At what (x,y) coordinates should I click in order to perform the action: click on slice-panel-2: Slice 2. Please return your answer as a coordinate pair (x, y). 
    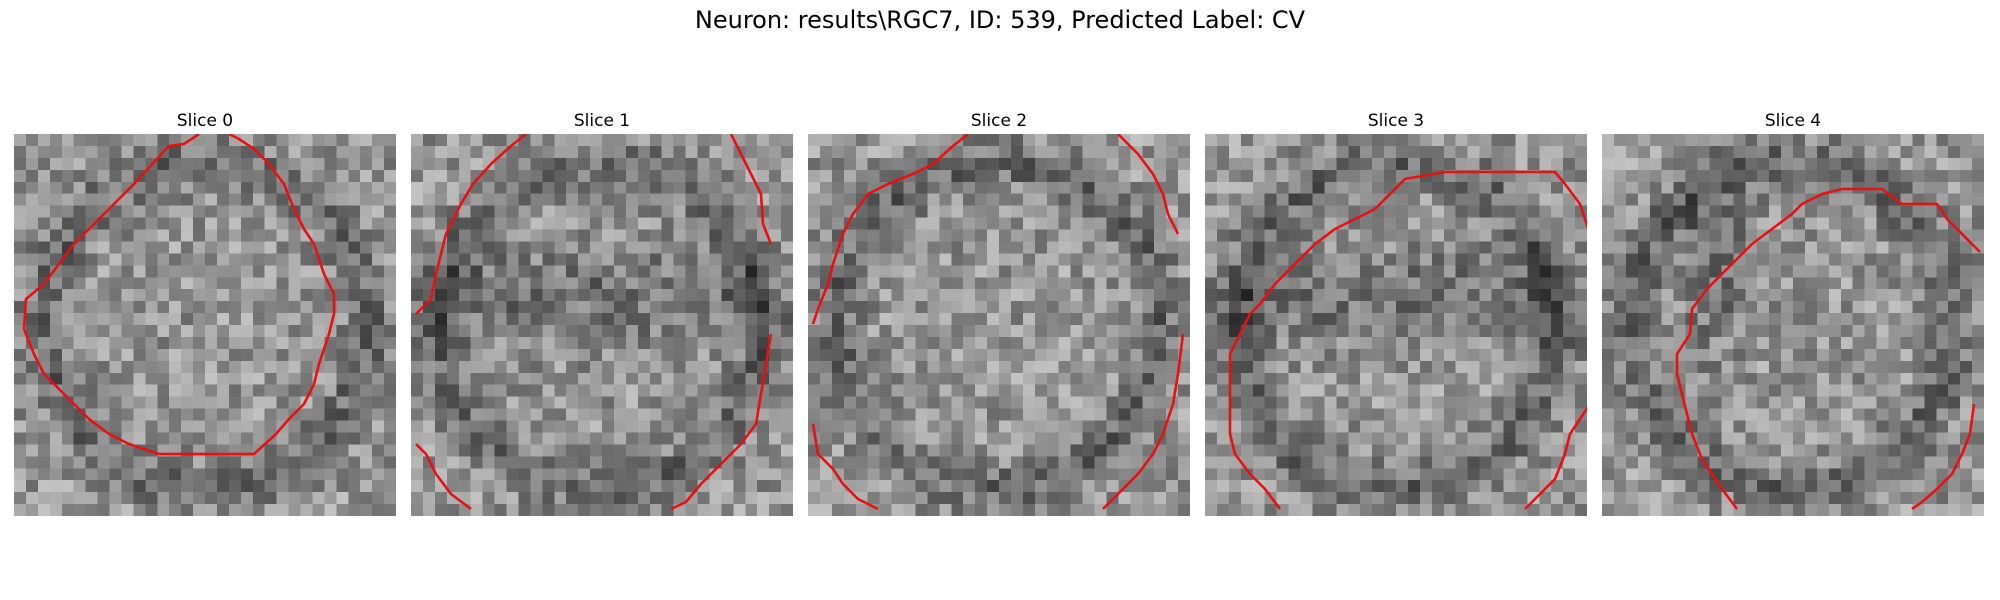
    Looking at the image, I should click on (999, 313).